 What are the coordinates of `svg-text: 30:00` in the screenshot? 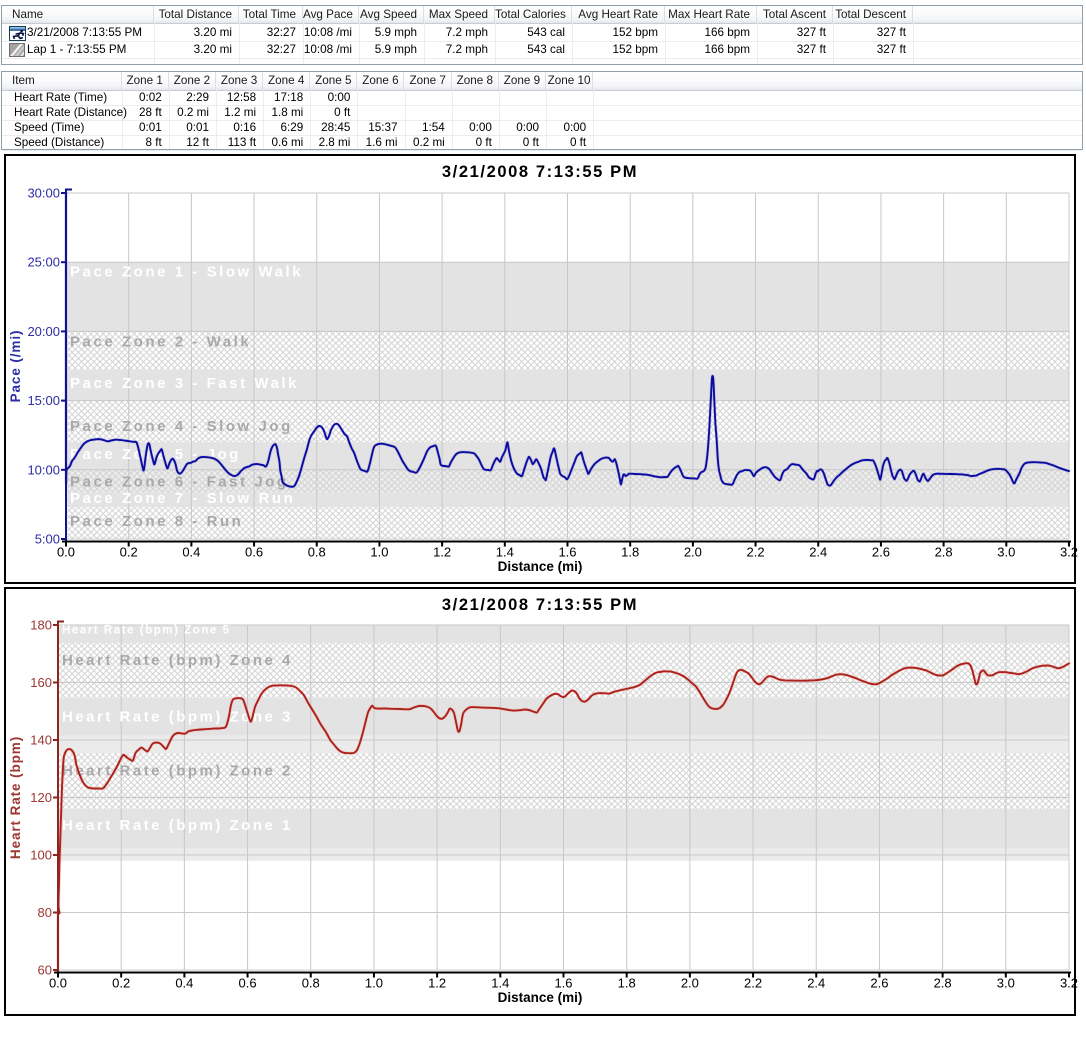 It's located at (43, 193).